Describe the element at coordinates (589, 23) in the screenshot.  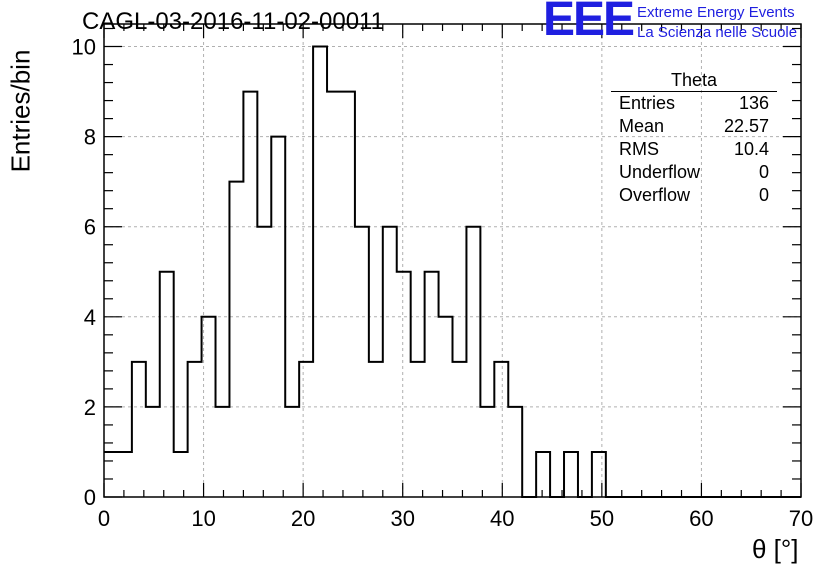
I see `eee-logo: EEE` at that location.